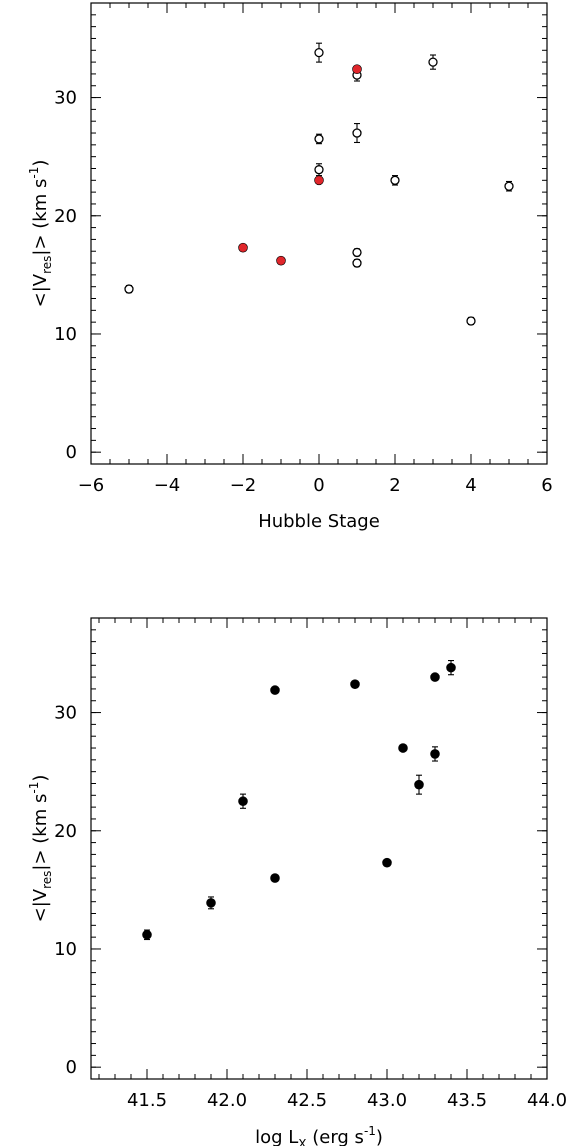  Describe the element at coordinates (470, 485) in the screenshot. I see `c0-x-tick-label: 4` at that location.